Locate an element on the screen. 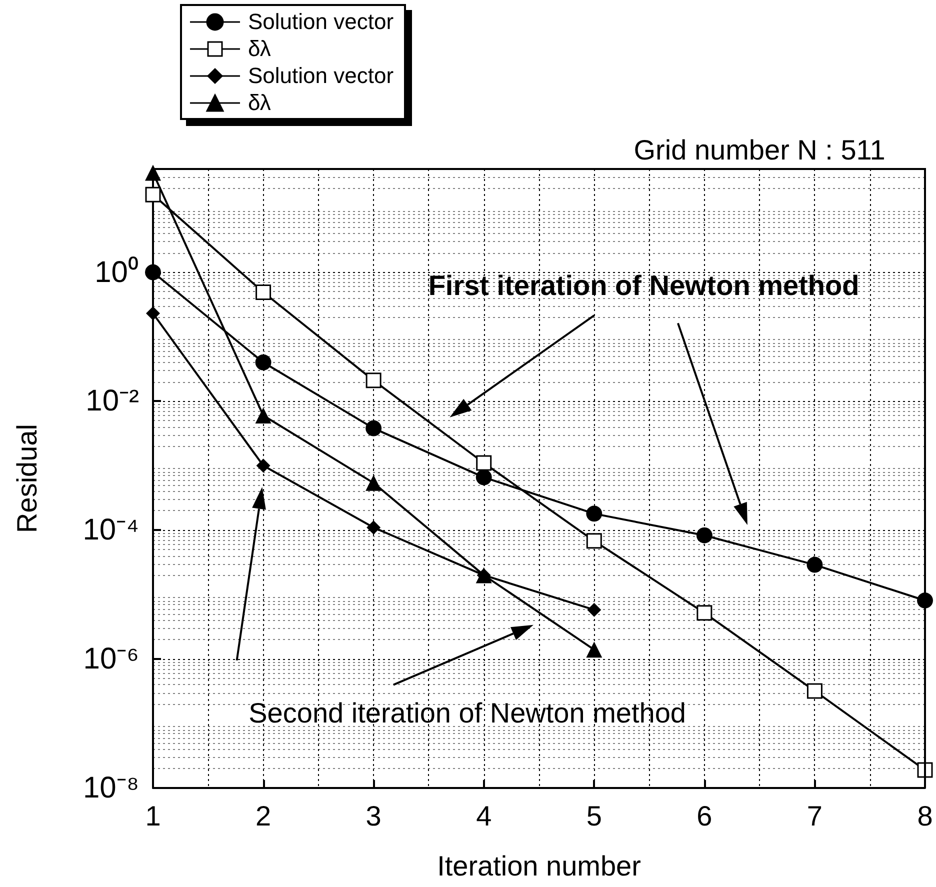  annotation: First iteration of Newton method is located at coordinates (644, 286).